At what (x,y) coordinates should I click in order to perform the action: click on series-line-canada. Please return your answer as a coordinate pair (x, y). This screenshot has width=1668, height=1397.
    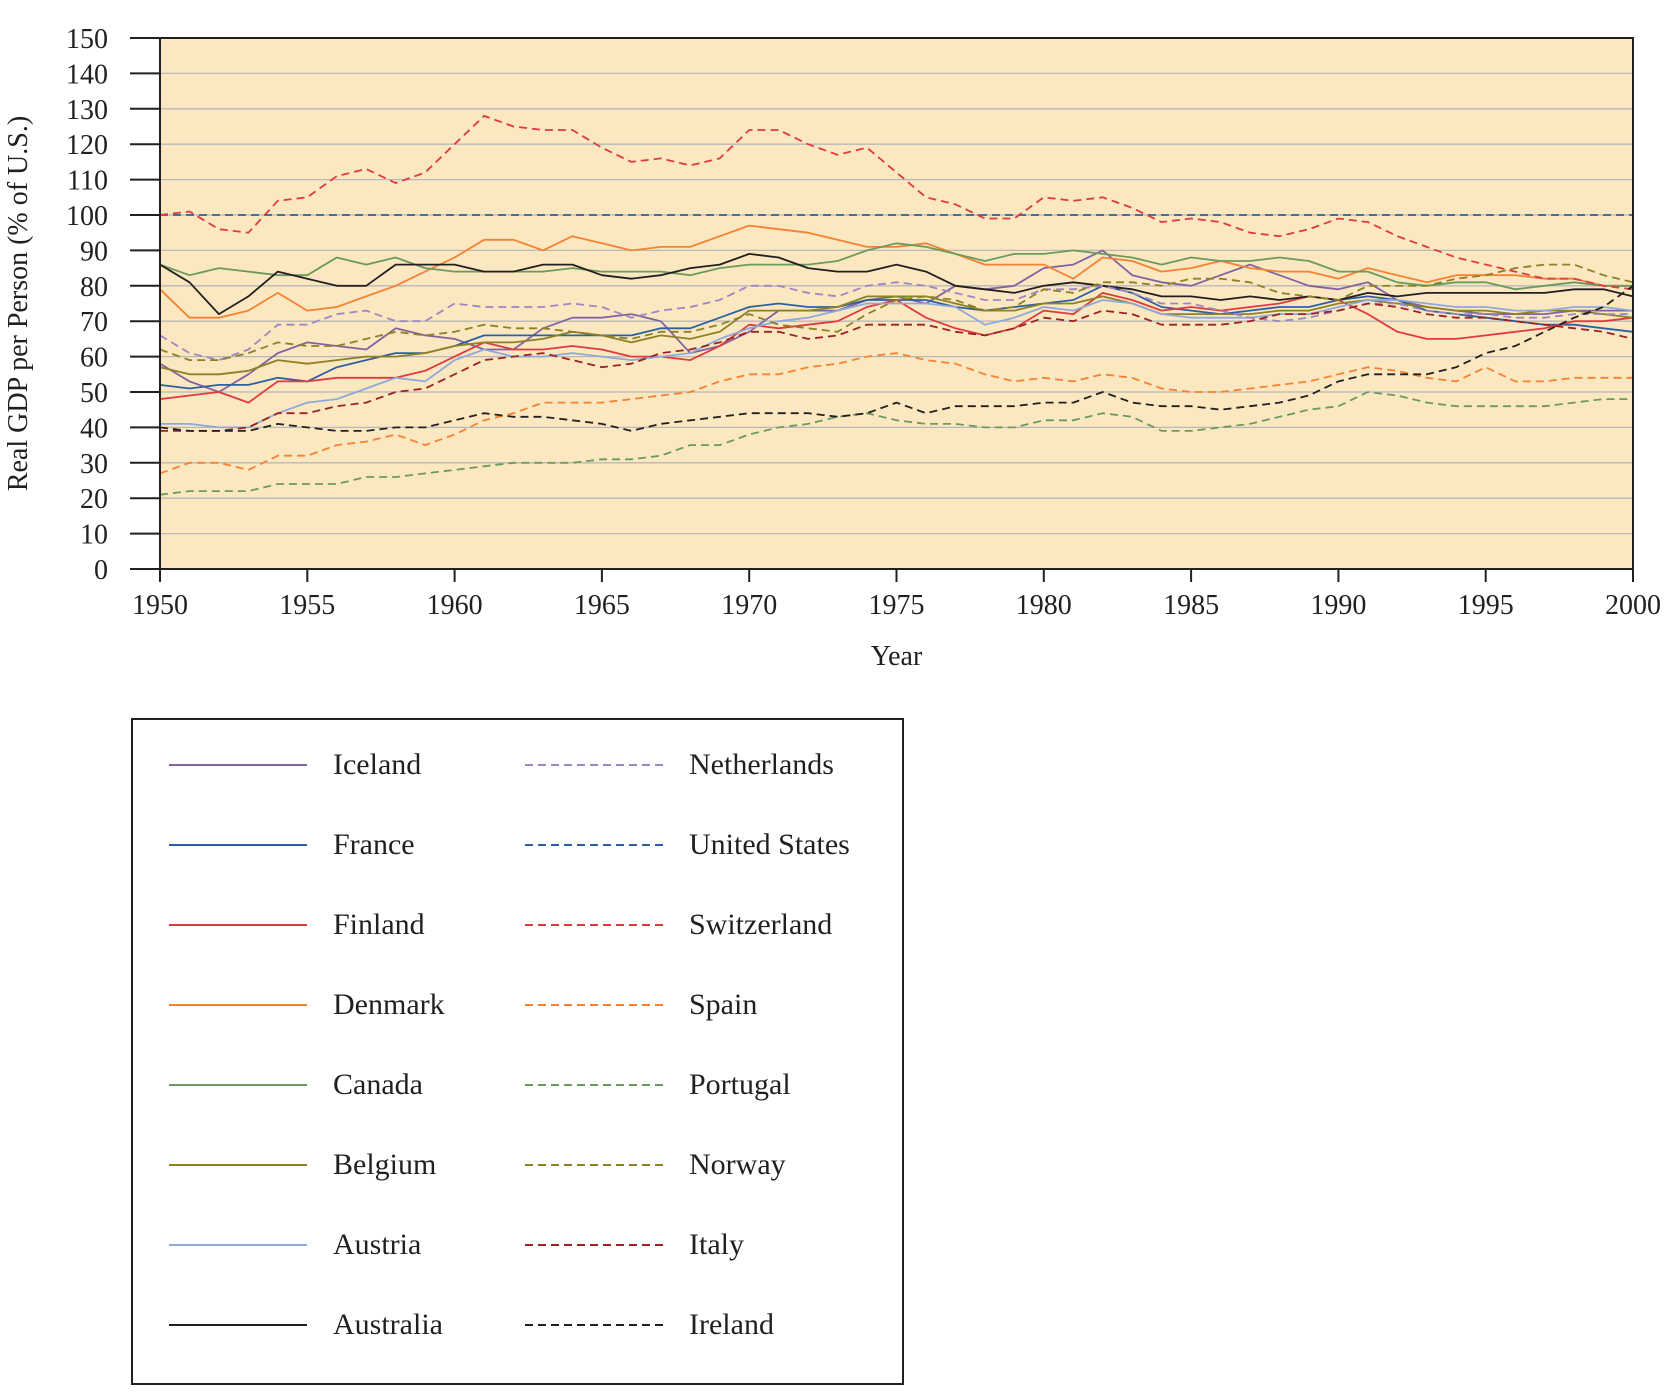
    Looking at the image, I should click on (896, 266).